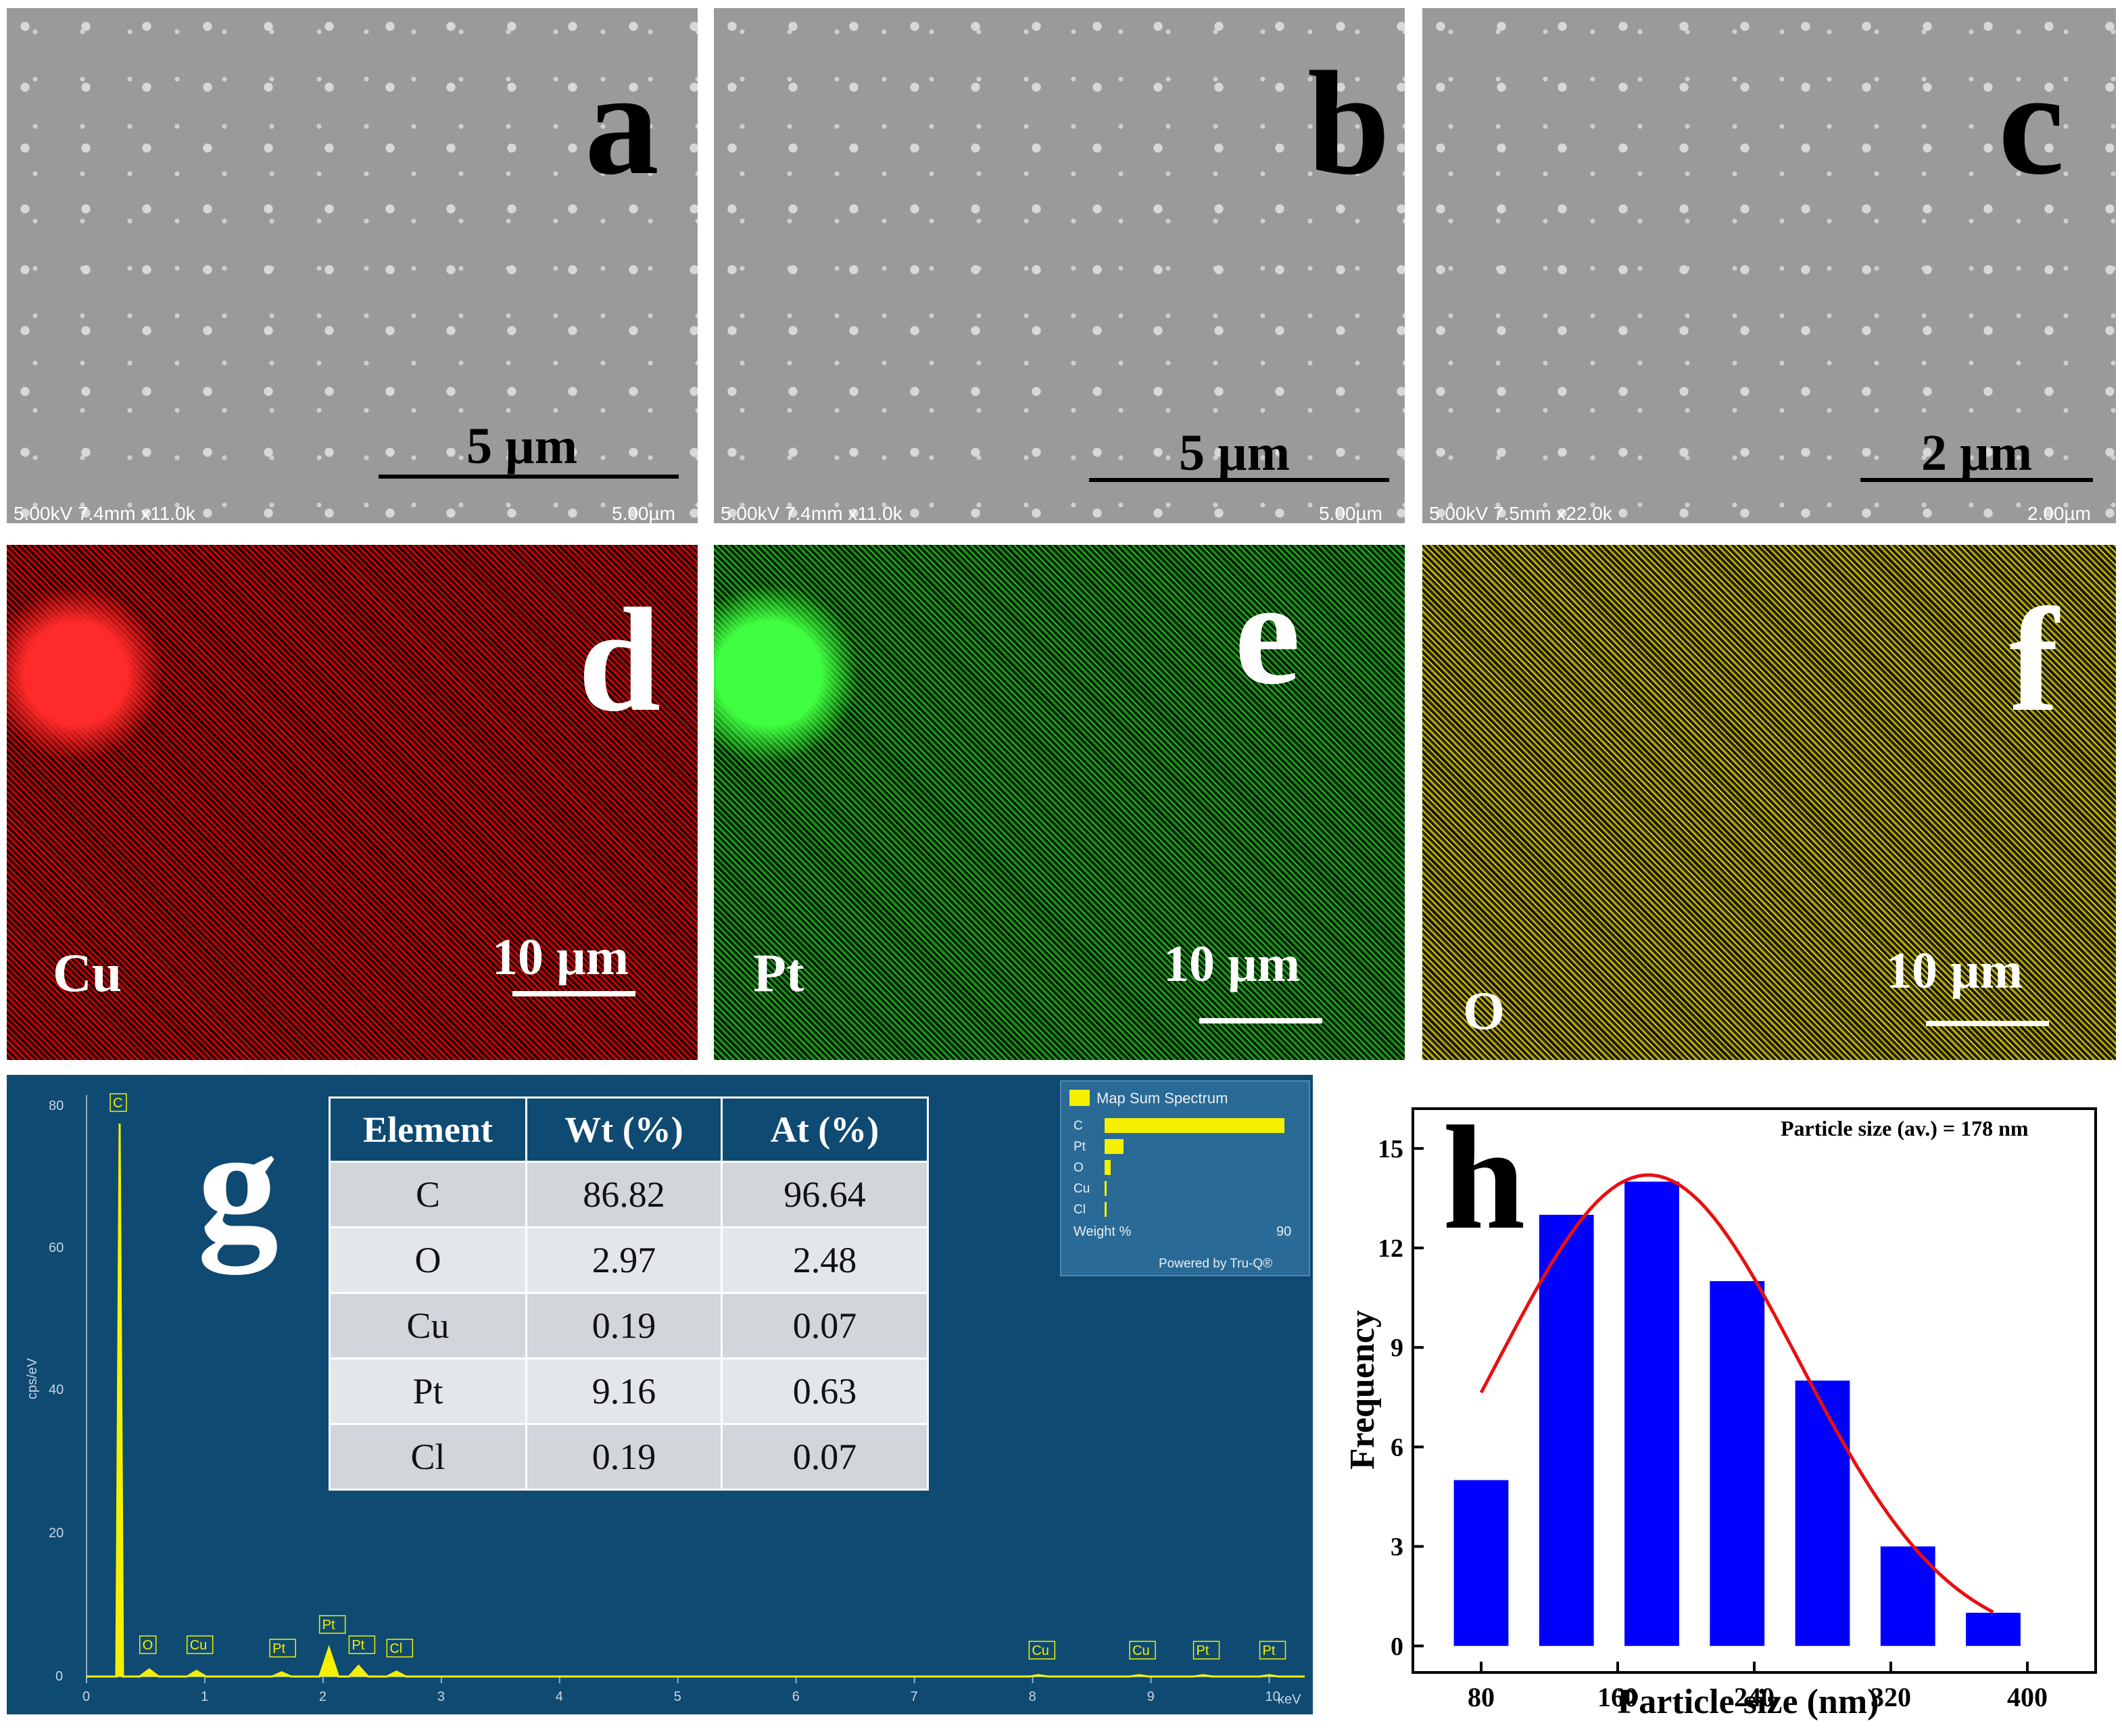 The width and height of the screenshot is (2122, 1736). I want to click on x-tick-label: 5, so click(677, 1696).